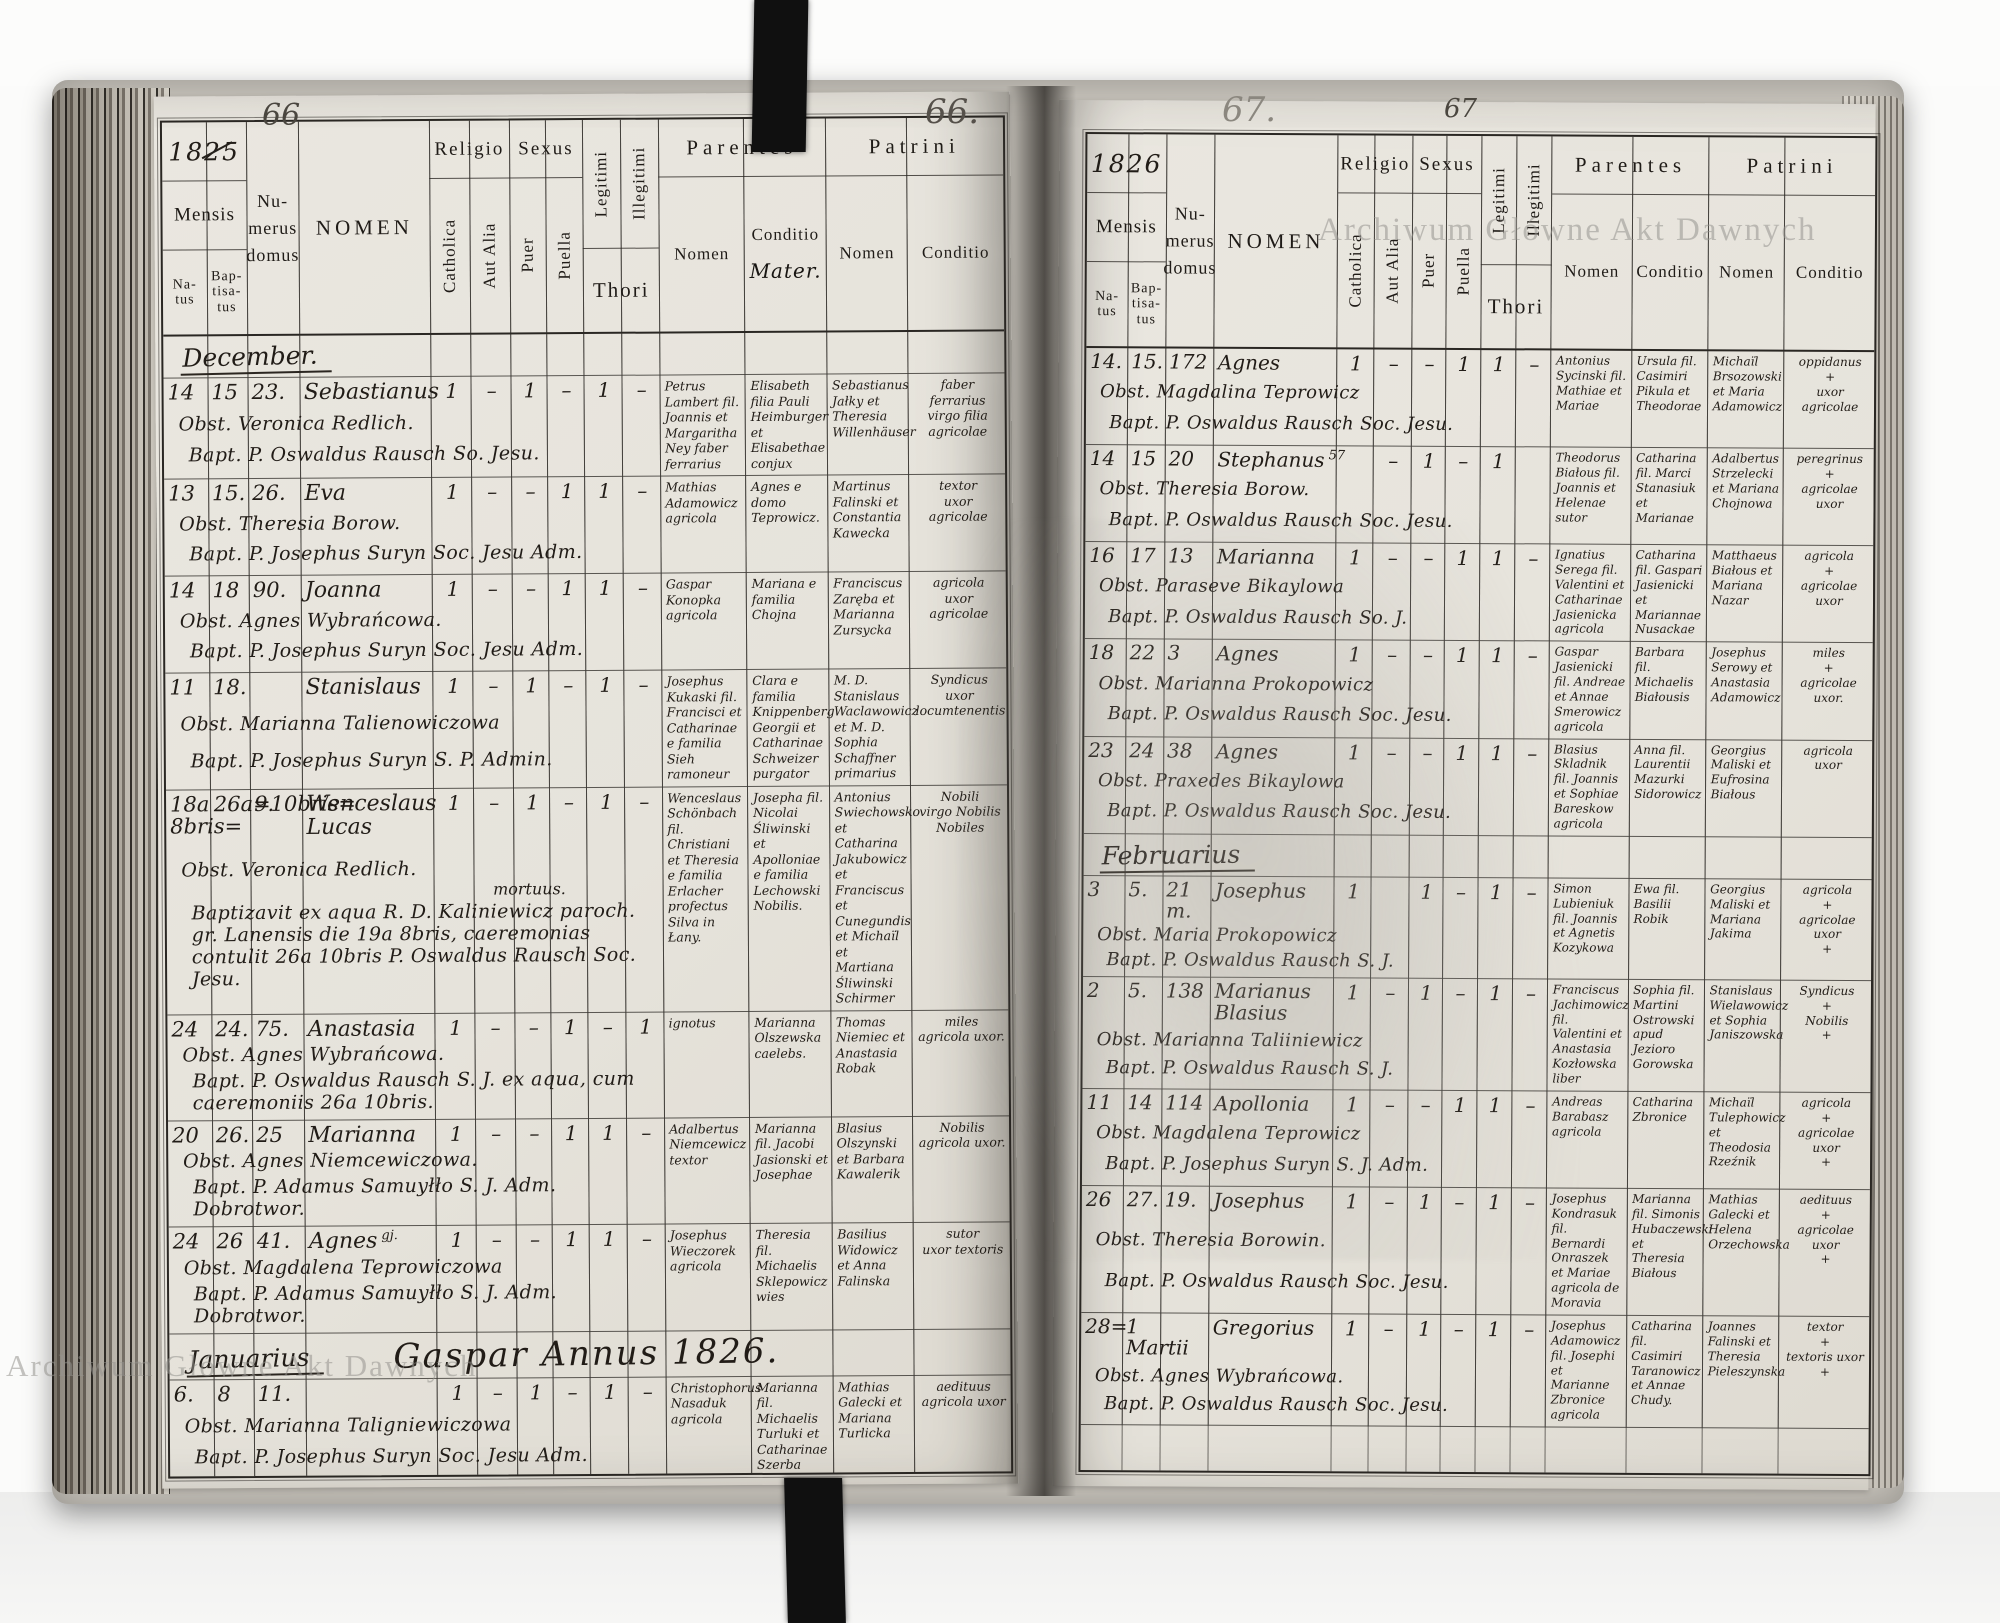 The height and width of the screenshot is (1623, 2000). What do you see at coordinates (348, 1425) in the screenshot?
I see `midwife-line: Obst. Marianna Taligniewiczowa` at bounding box center [348, 1425].